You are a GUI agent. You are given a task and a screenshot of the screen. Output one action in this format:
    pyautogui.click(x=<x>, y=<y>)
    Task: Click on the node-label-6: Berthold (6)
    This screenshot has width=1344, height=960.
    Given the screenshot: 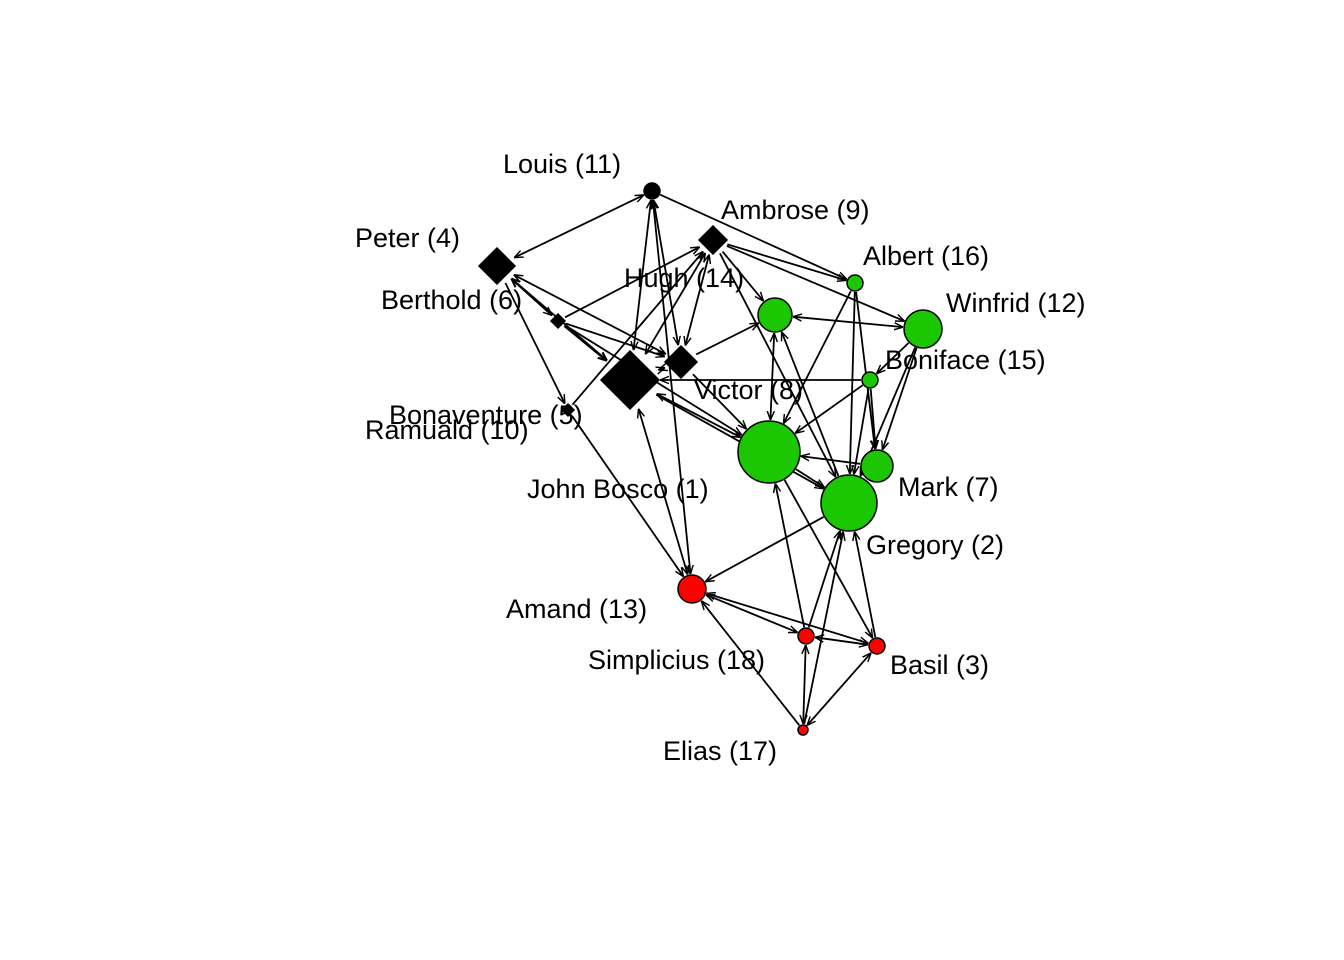 What is the action you would take?
    pyautogui.click(x=451, y=300)
    